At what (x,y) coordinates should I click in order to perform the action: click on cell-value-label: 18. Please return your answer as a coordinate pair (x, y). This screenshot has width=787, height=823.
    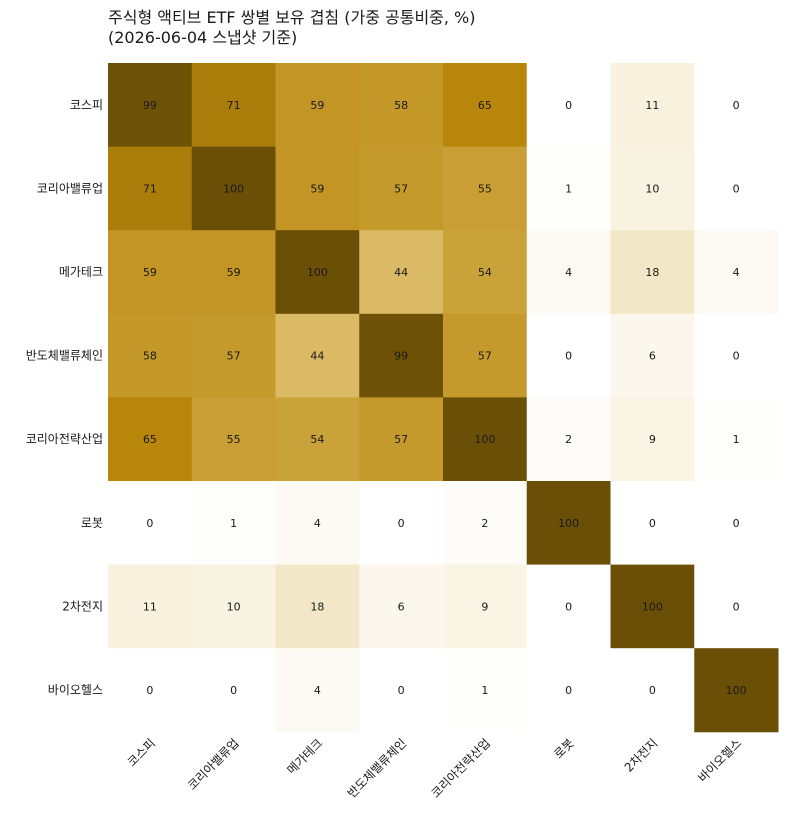
    Looking at the image, I should click on (652, 272).